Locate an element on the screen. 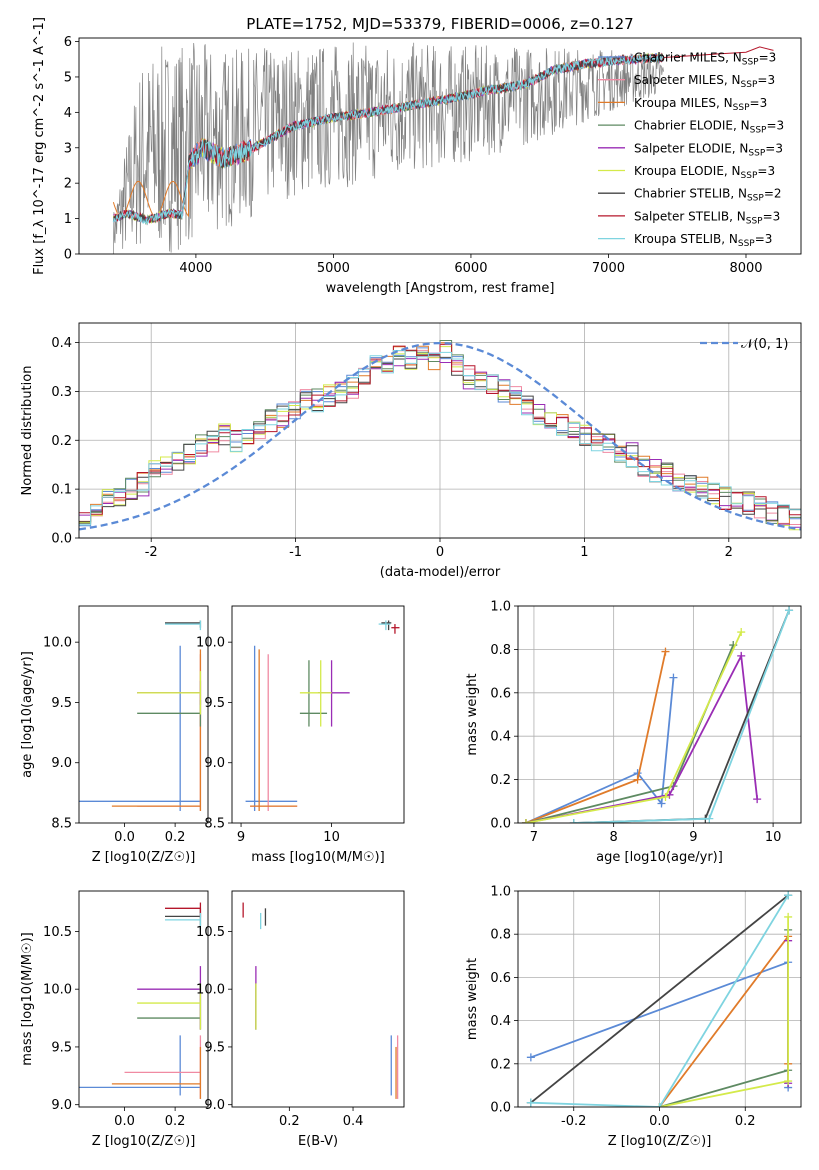 The image size is (819, 1170). legend-label: Kroupa ELODIE, NSSP=3 is located at coordinates (704, 172).